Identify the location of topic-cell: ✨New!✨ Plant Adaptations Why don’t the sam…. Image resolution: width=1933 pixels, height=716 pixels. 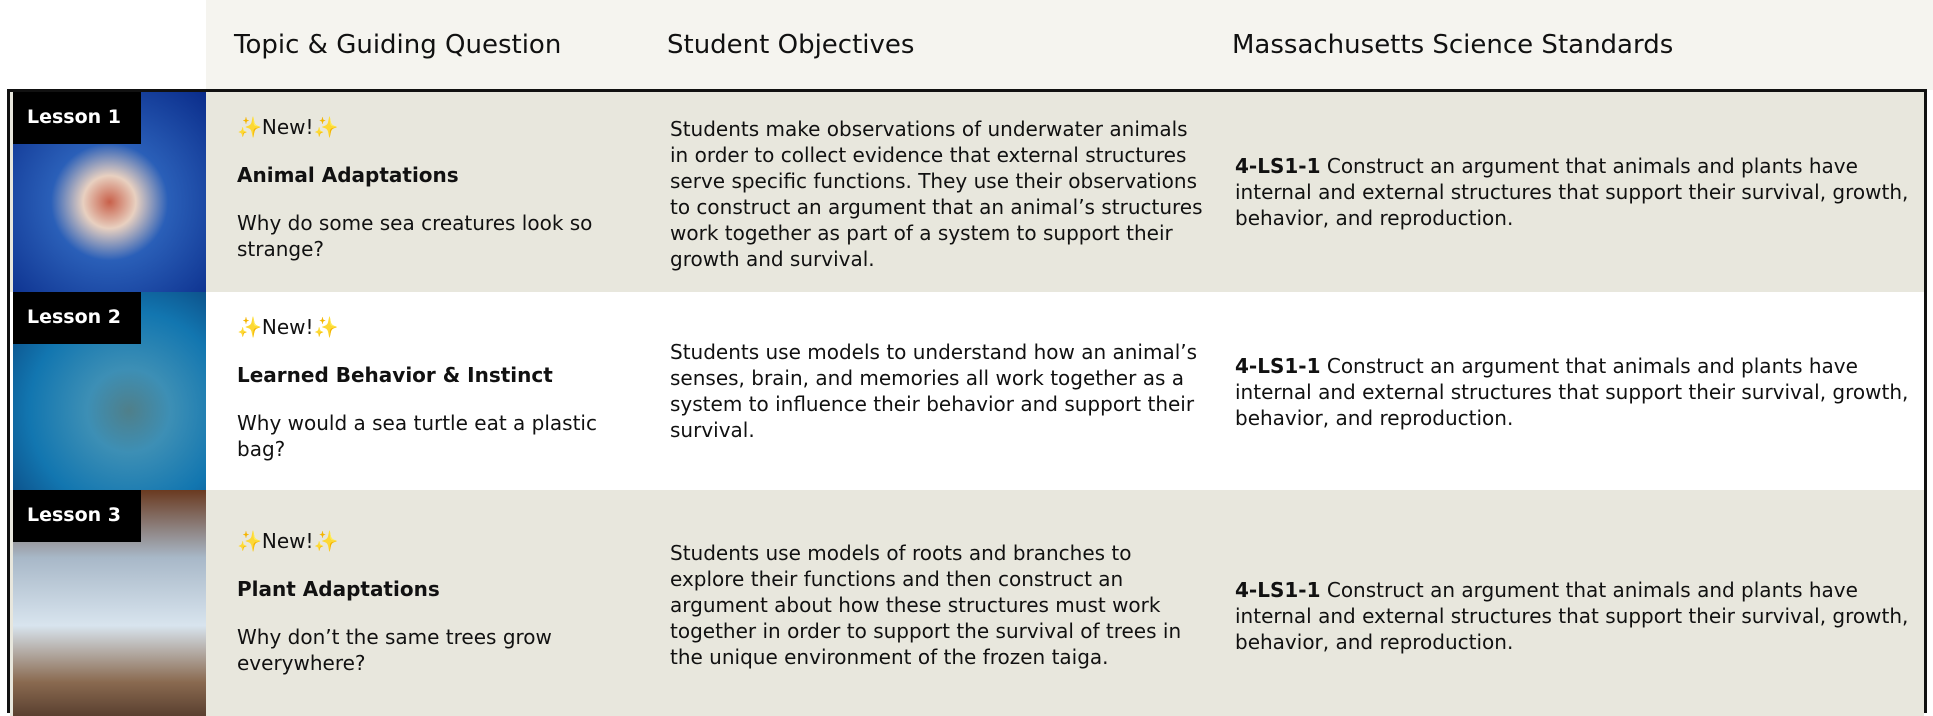
(437, 602).